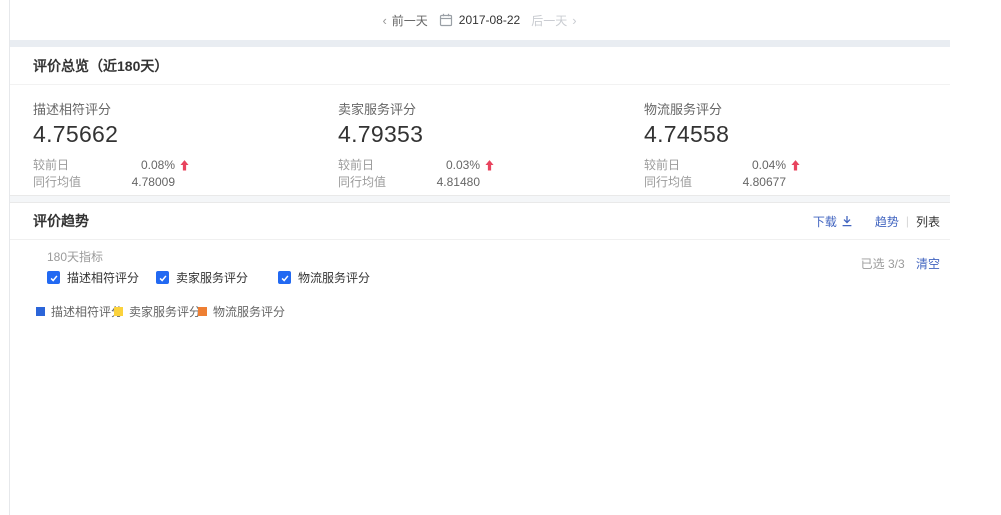  I want to click on legend-seller-service-score: 卖家服务评分, so click(157, 311).